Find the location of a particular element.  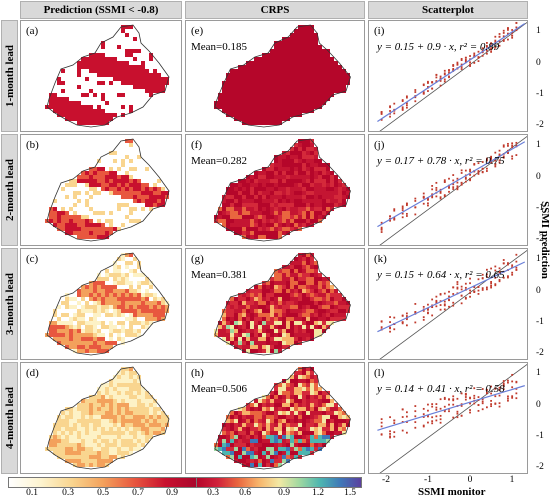

crps-colorbar-tick: 1.2 is located at coordinates (318, 493).